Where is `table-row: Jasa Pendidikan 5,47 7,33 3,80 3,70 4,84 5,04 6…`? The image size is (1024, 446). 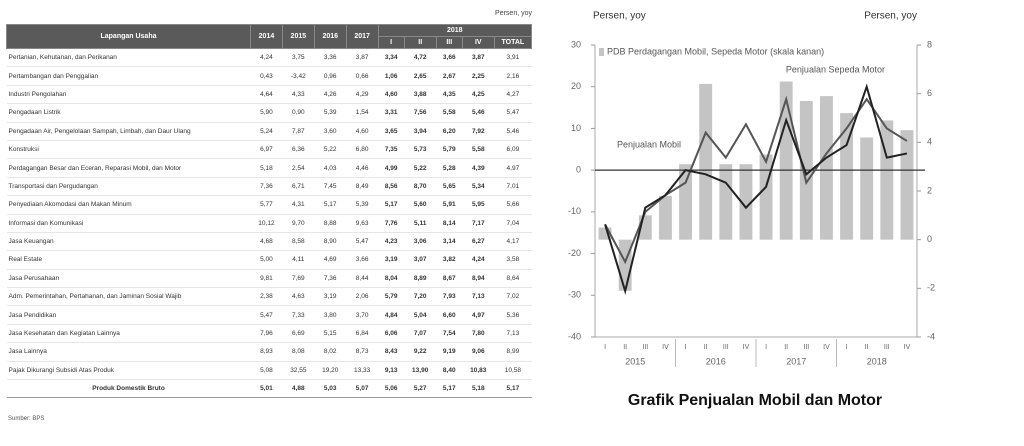
table-row: Jasa Pendidikan 5,47 7,33 3,80 3,70 4,84 5,04 6… is located at coordinates (269, 315).